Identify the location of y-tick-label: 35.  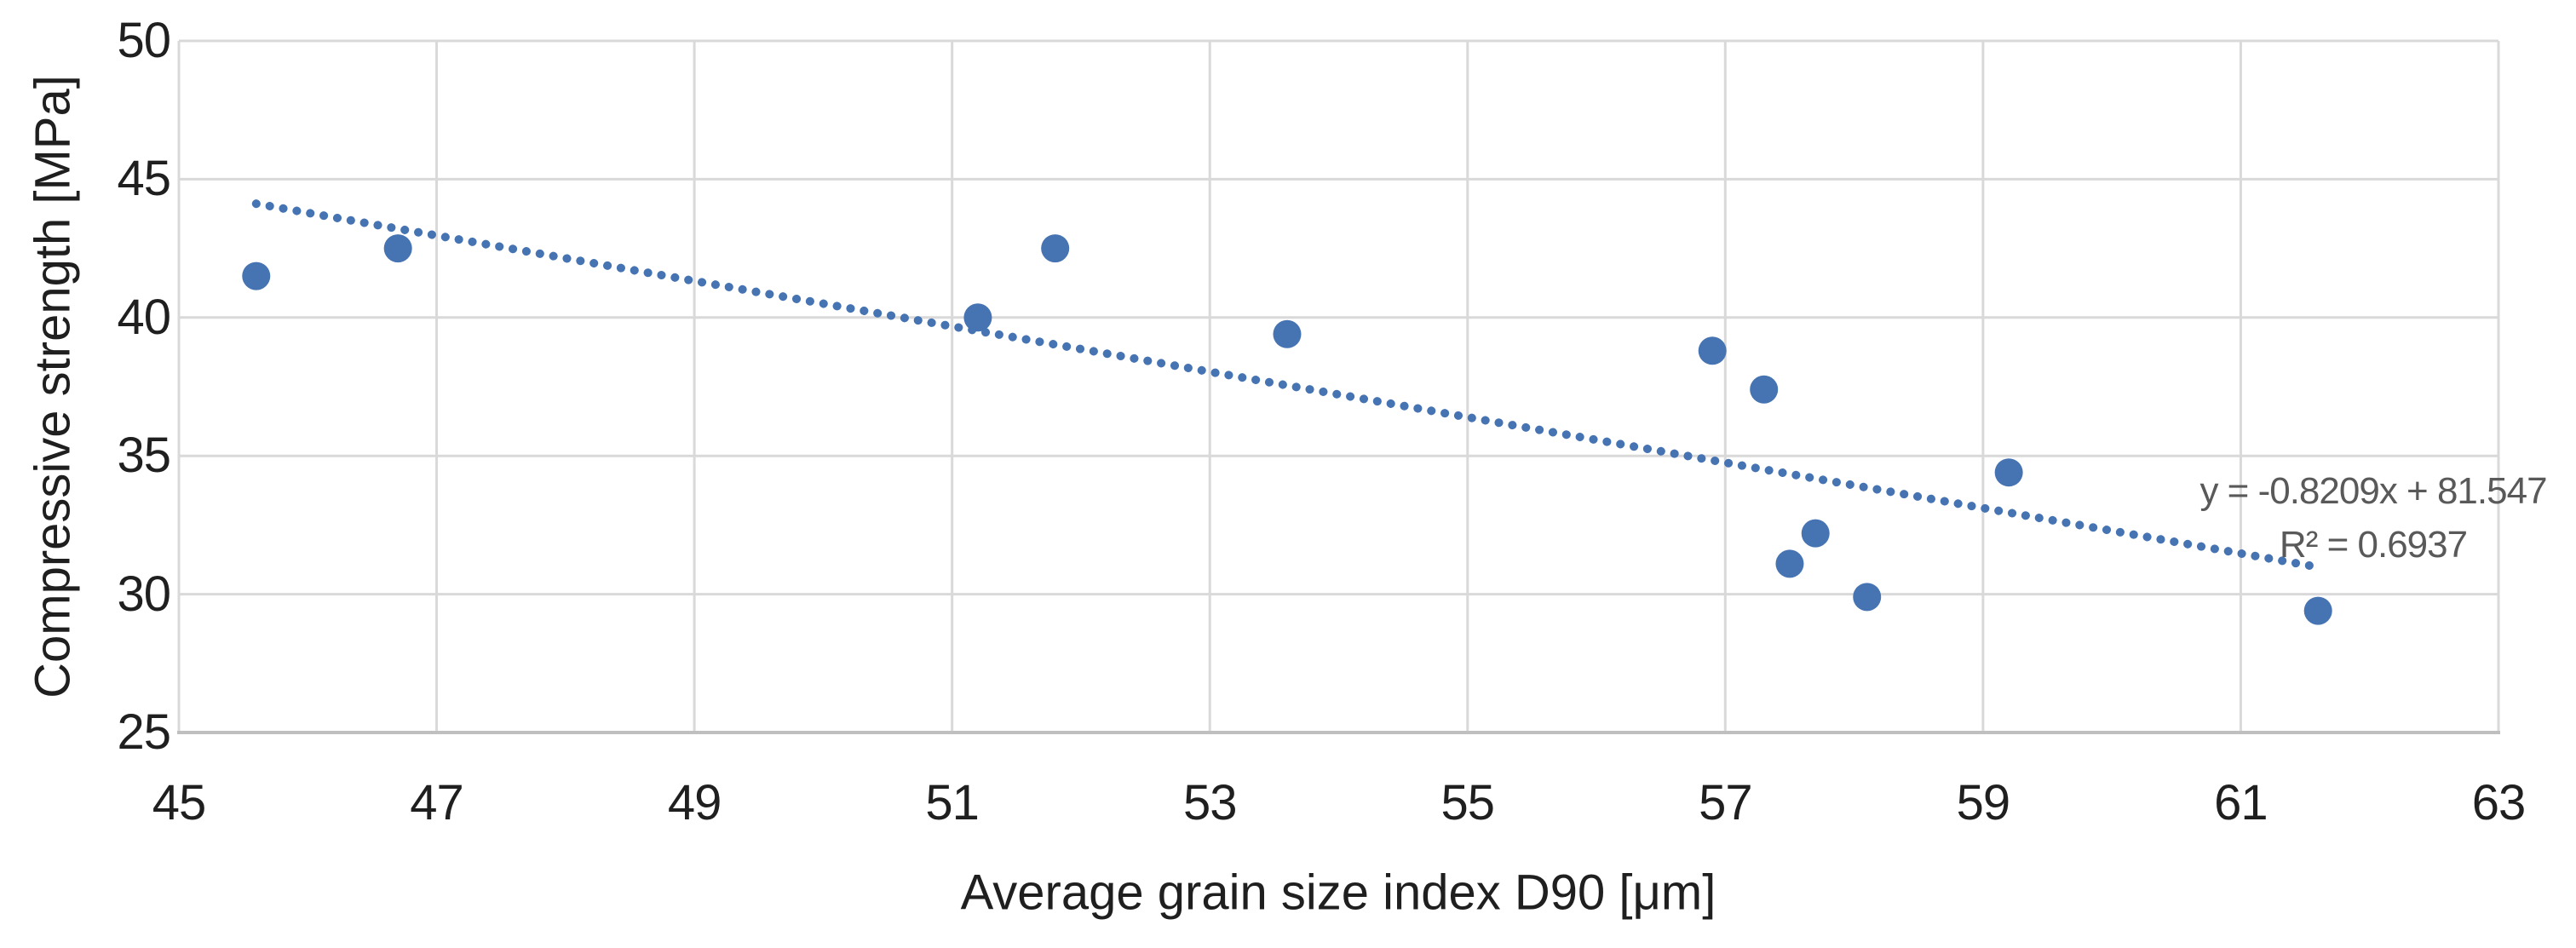
(144, 456).